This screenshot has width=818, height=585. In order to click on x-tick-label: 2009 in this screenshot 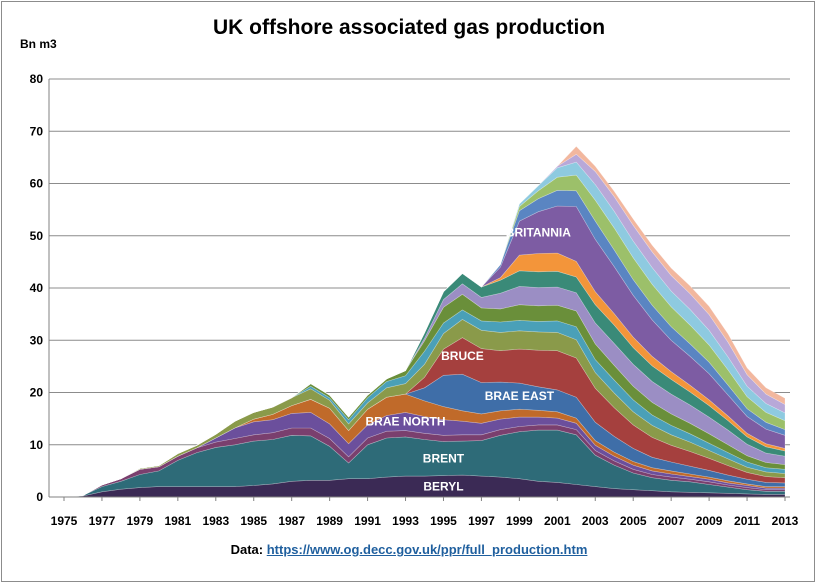, I will do `click(709, 521)`.